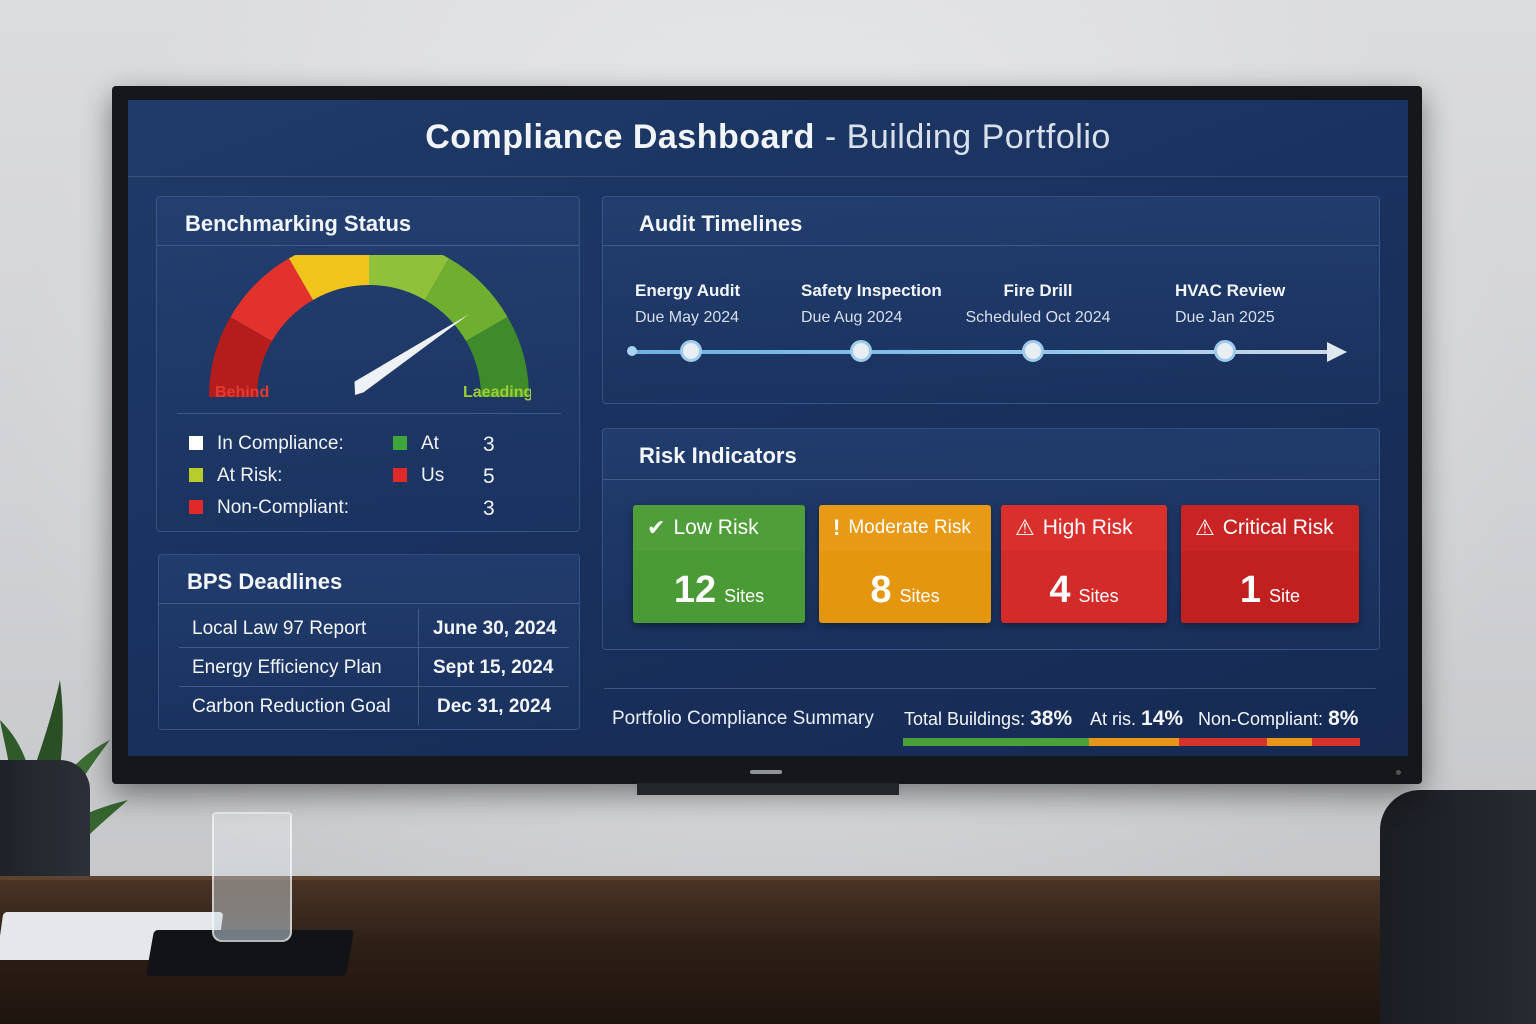  Describe the element at coordinates (279, 628) in the screenshot. I see `bps-name: Local Law 97 Report` at that location.